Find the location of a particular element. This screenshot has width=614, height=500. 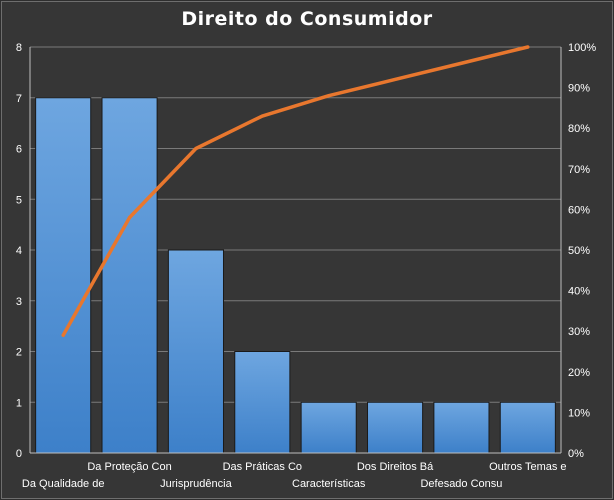

x-tick-label: Da Proteção Con is located at coordinates (129, 467).